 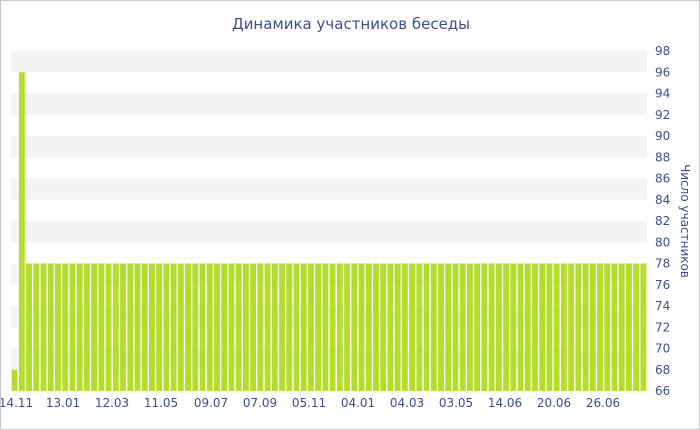 What do you see at coordinates (505, 403) in the screenshot?
I see `x-tick-label: 14.06` at bounding box center [505, 403].